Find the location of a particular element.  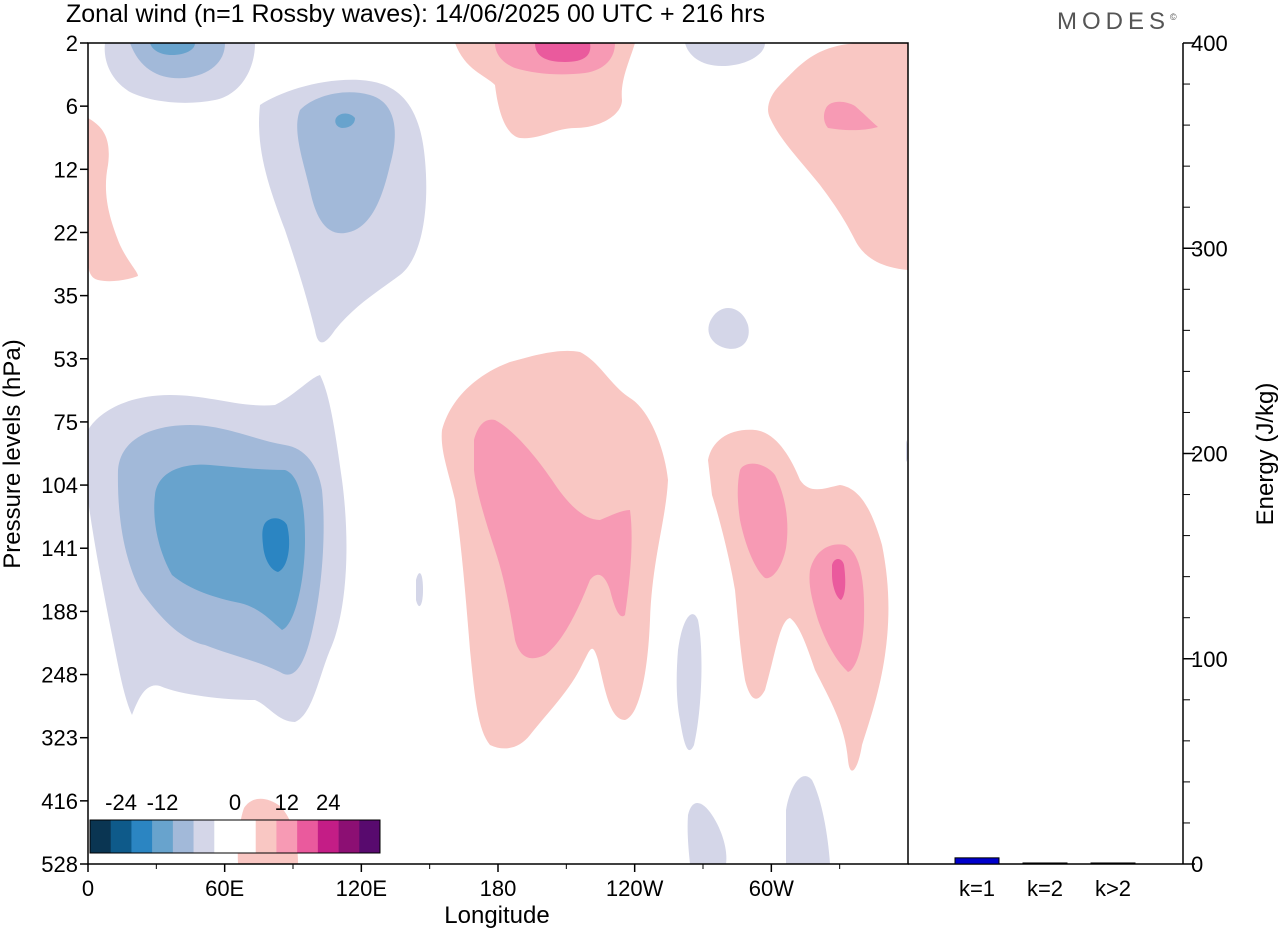

energy-tick-label: 300 is located at coordinates (1209, 248).